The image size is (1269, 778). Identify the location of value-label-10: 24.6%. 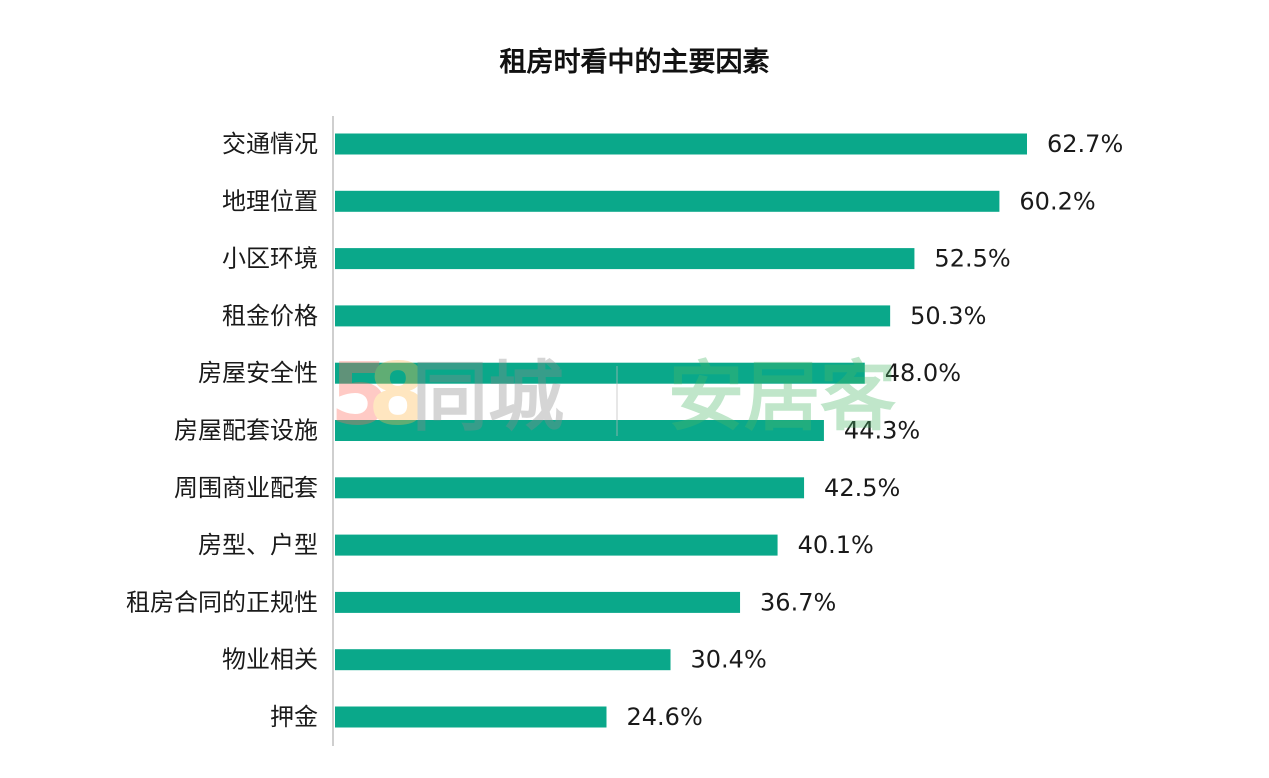
(665, 717).